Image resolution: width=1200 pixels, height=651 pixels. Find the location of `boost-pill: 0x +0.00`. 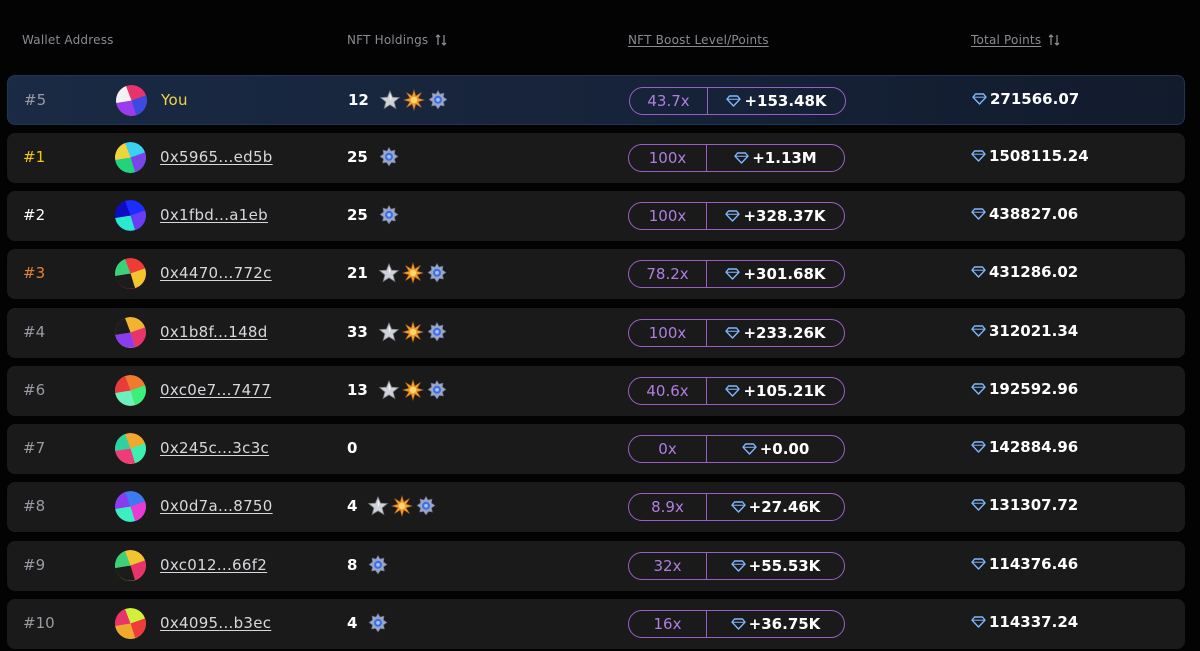

boost-pill: 0x +0.00 is located at coordinates (736, 449).